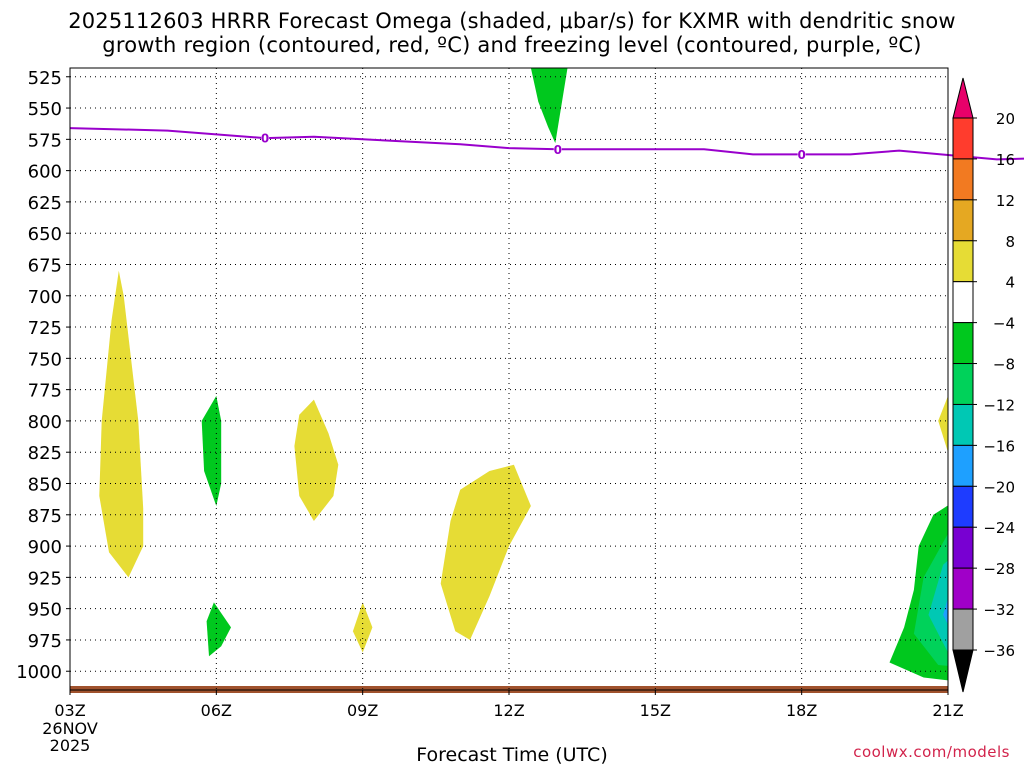  I want to click on x-axis-title: Forecast Time (UTC), so click(512, 755).